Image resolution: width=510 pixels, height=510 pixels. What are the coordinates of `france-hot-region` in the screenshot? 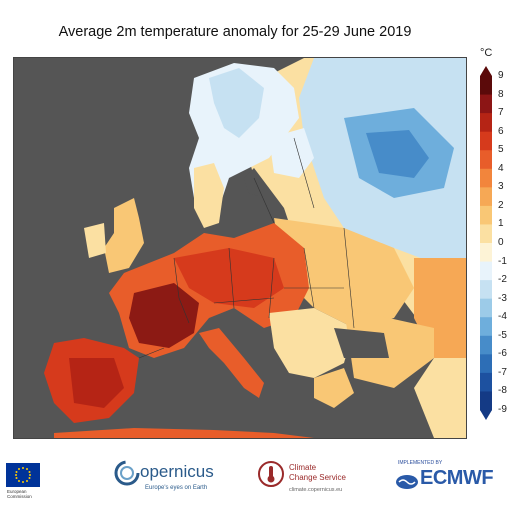 It's located at (164, 315).